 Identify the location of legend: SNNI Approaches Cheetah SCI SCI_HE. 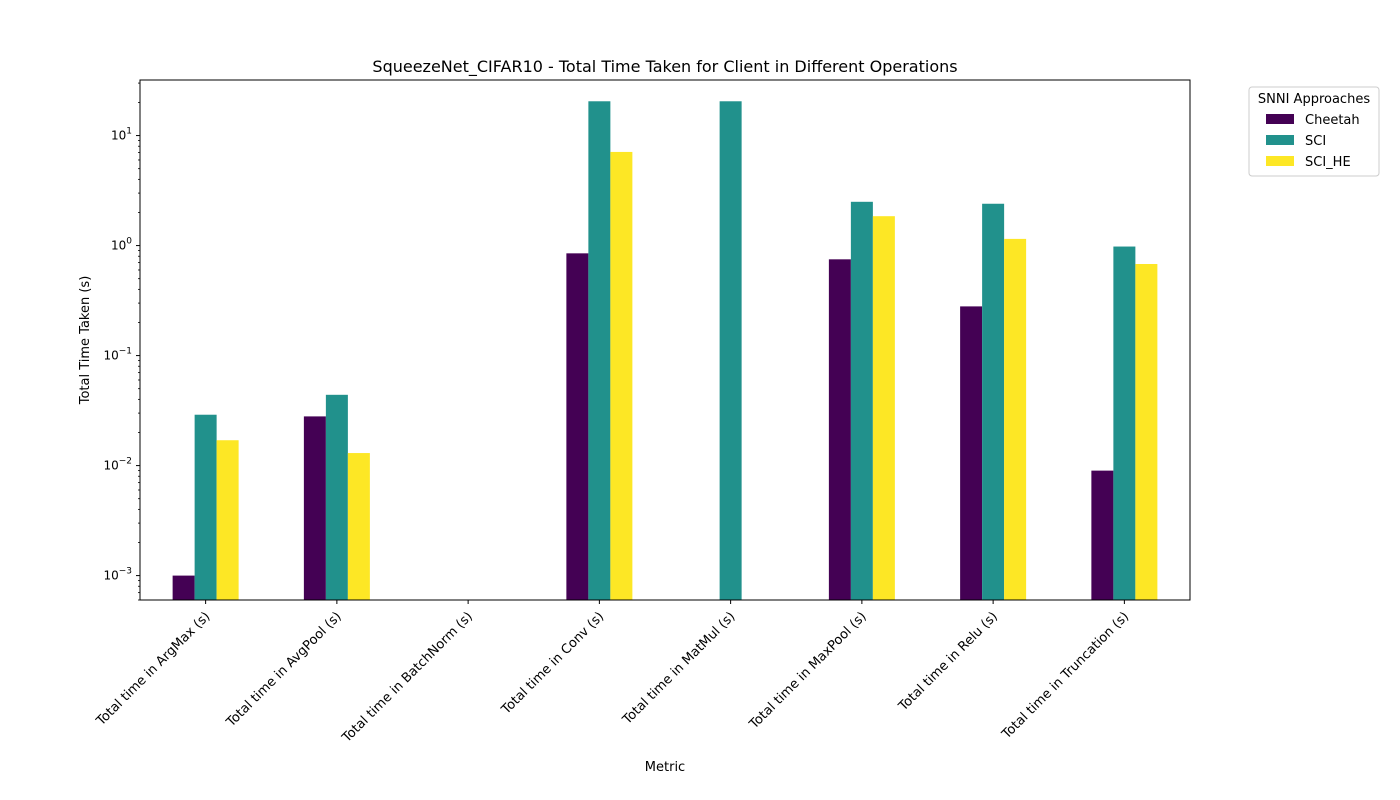
(1314, 131).